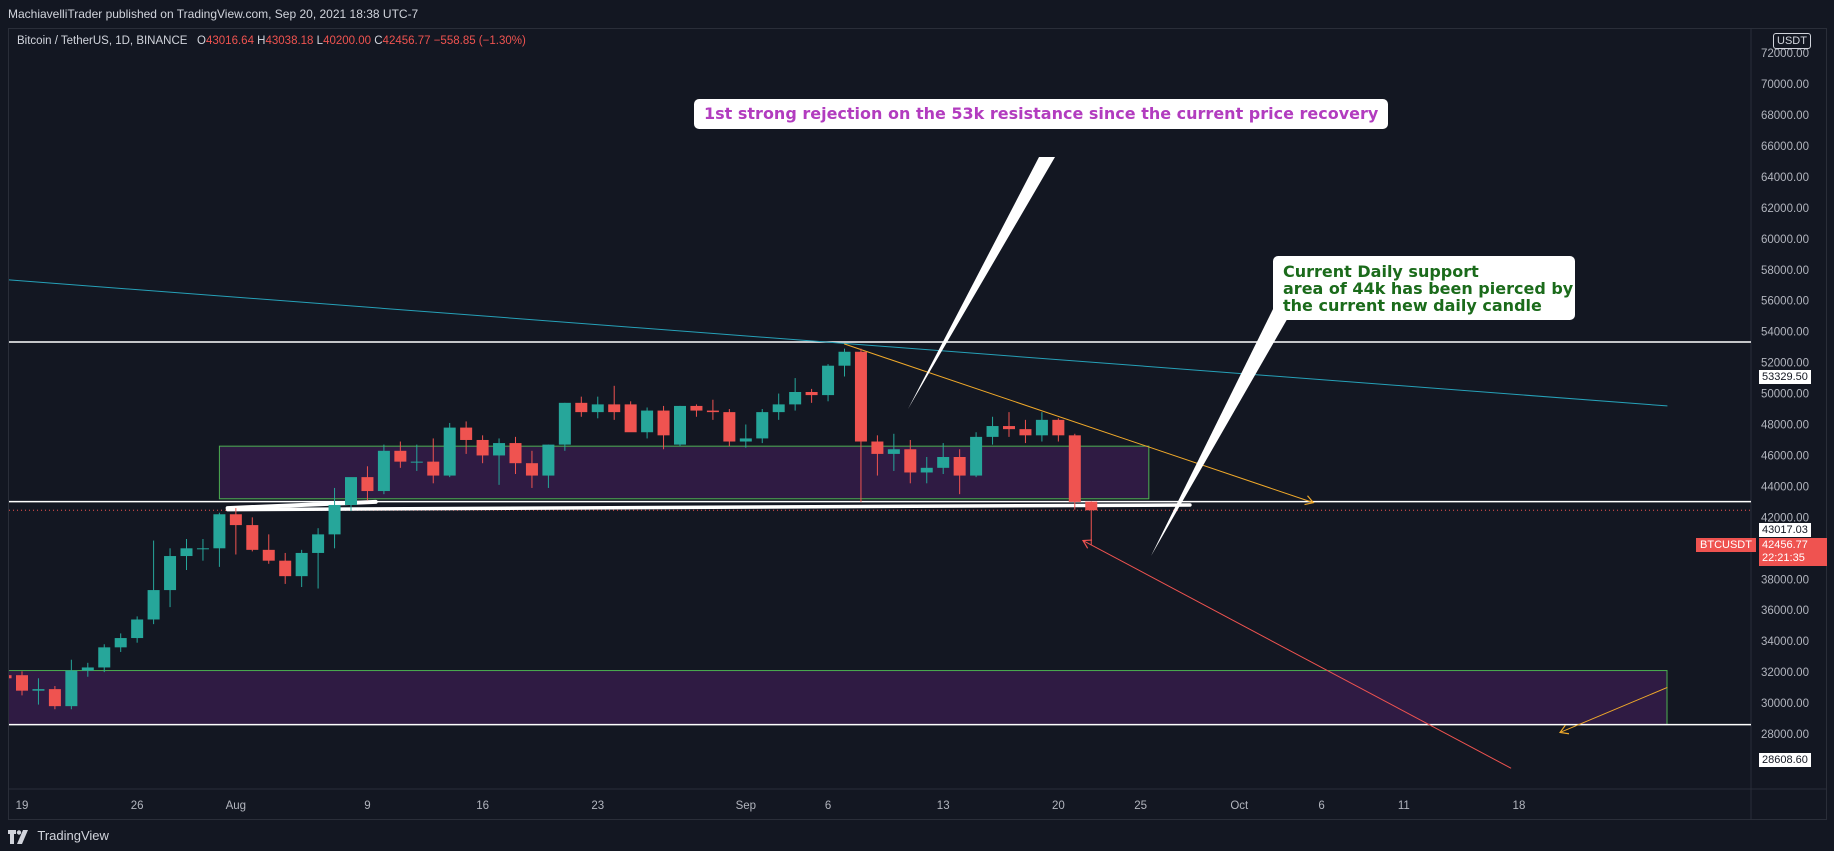  I want to click on price-tick-label: 34000.00, so click(1785, 642).